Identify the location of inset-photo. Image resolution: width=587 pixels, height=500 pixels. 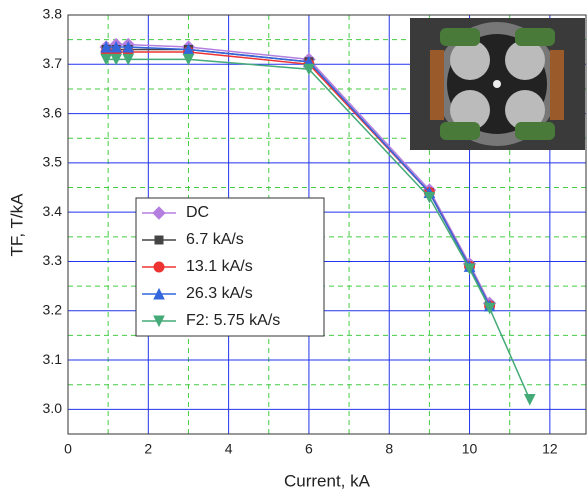
(497, 84).